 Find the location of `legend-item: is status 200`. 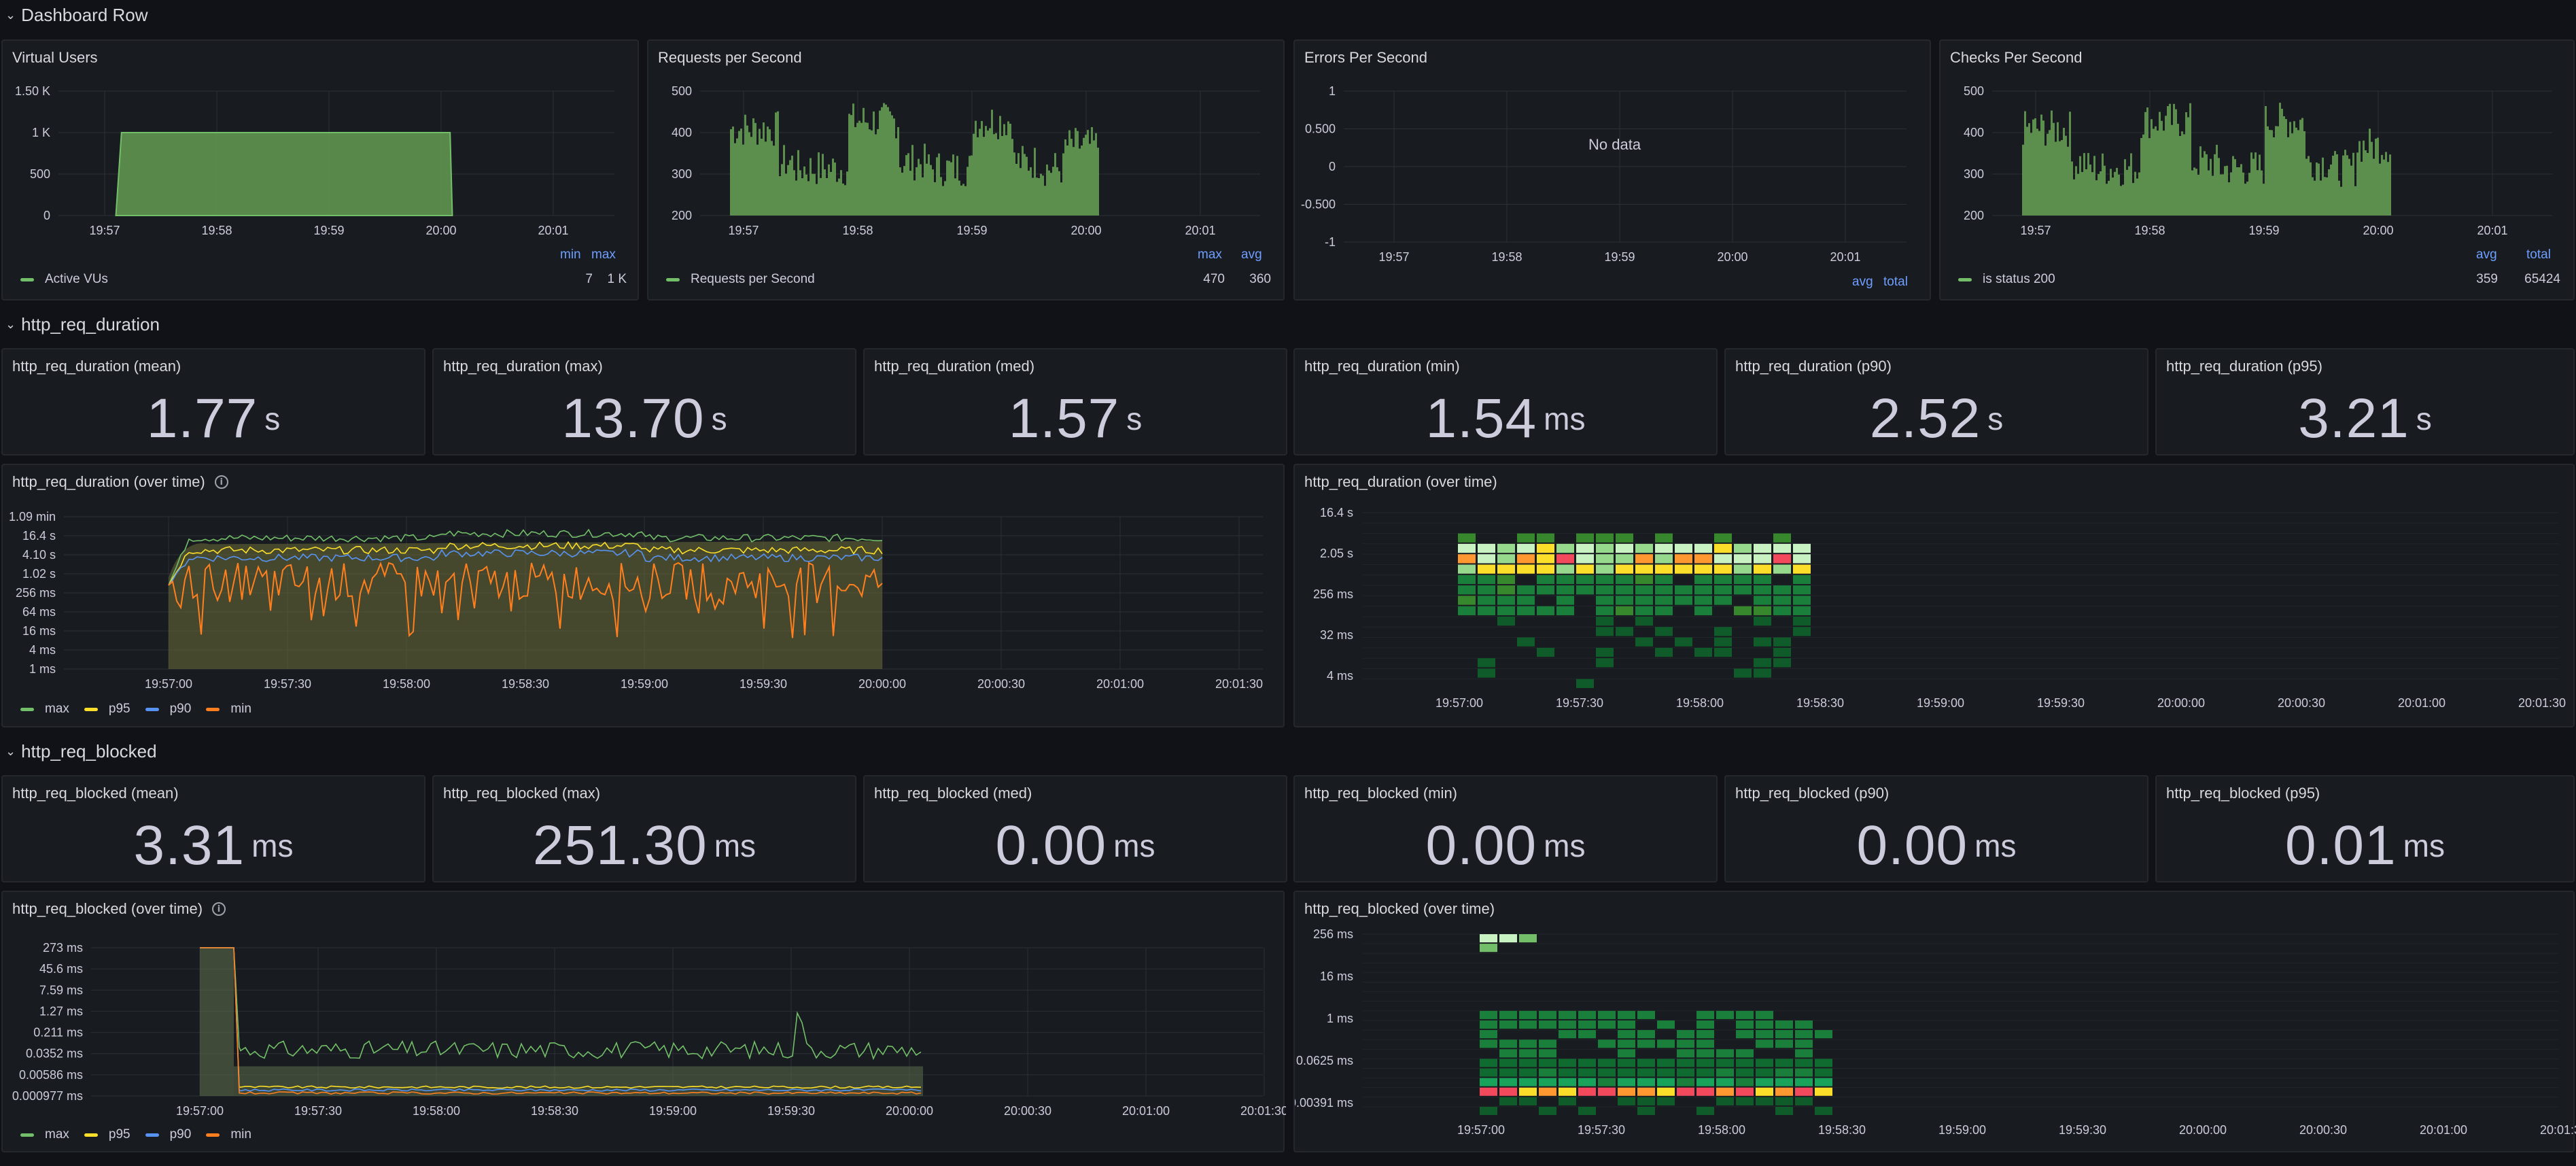

legend-item: is status 200 is located at coordinates (2006, 279).